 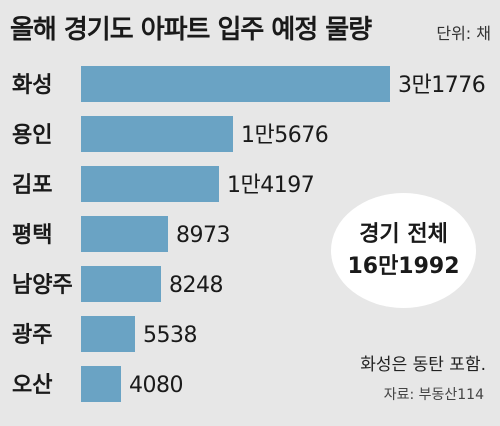 What do you see at coordinates (403, 266) in the screenshot?
I see `total-value: 16만1992` at bounding box center [403, 266].